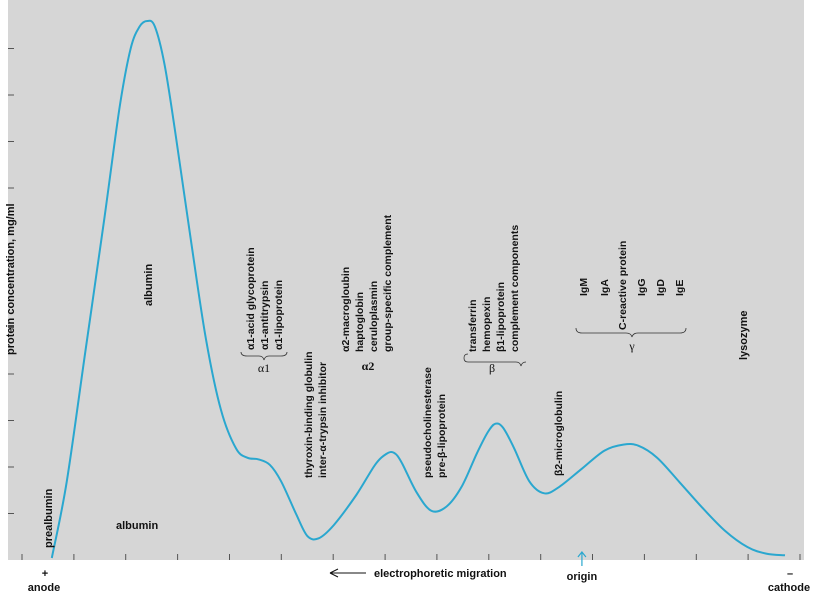 This screenshot has width=818, height=596. Describe the element at coordinates (346, 309) in the screenshot. I see `alpha2-item: α2-macrogloubin` at that location.